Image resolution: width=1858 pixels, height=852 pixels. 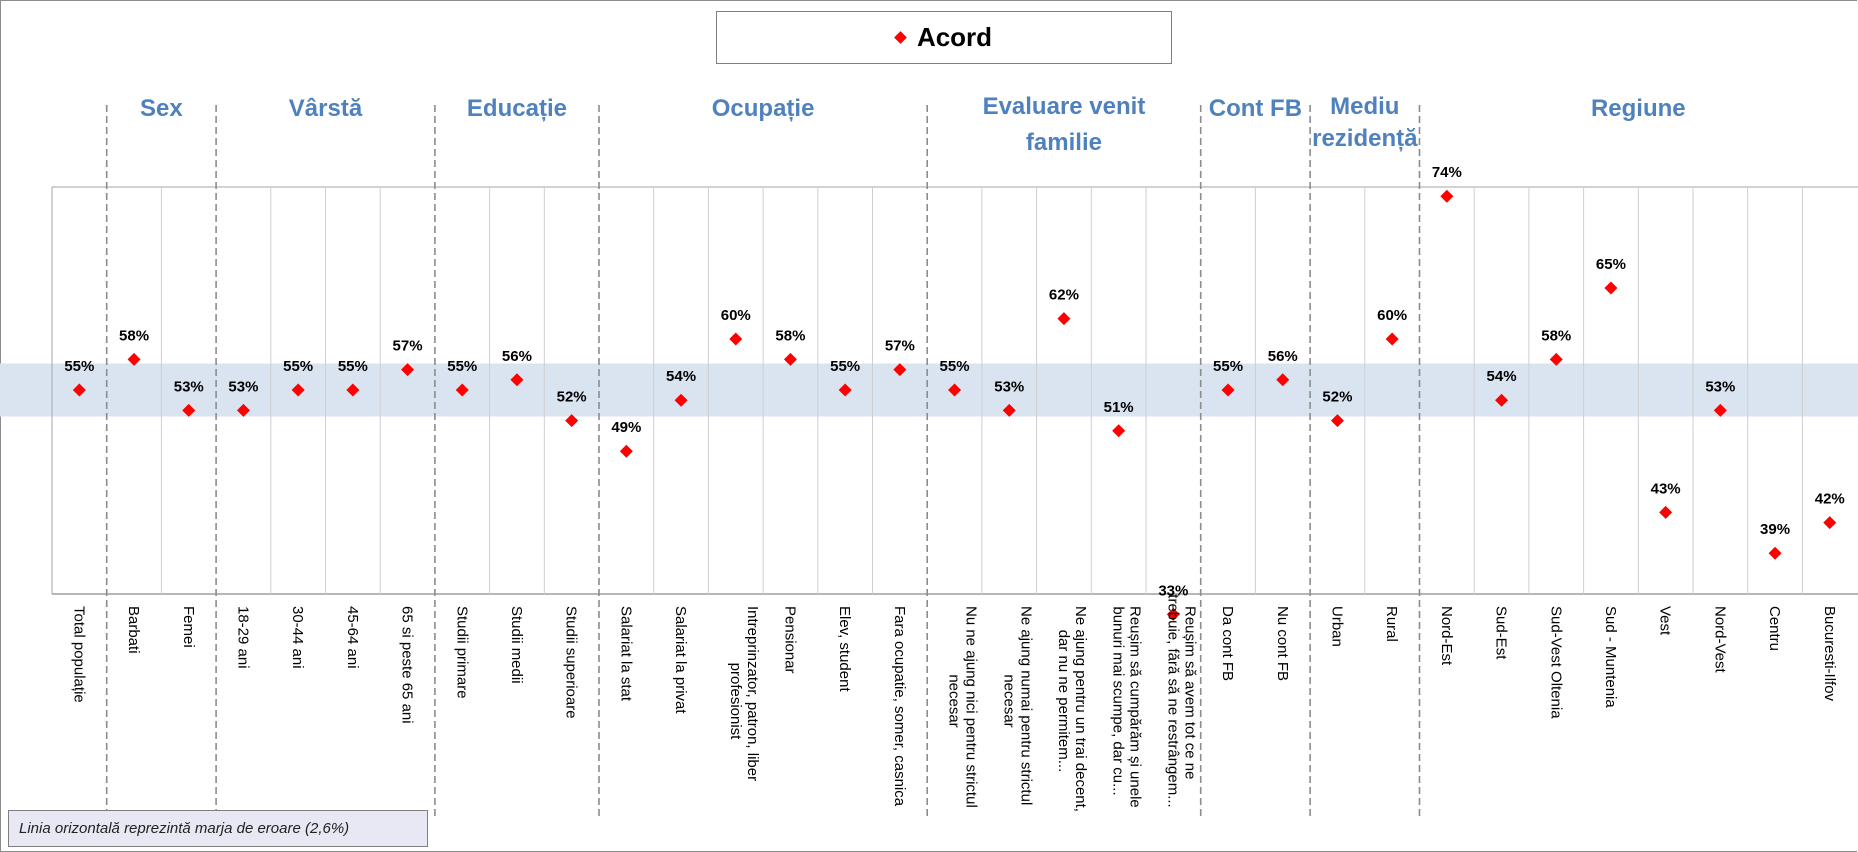 I want to click on category-tick-line: 45-64 ani, so click(x=352, y=637).